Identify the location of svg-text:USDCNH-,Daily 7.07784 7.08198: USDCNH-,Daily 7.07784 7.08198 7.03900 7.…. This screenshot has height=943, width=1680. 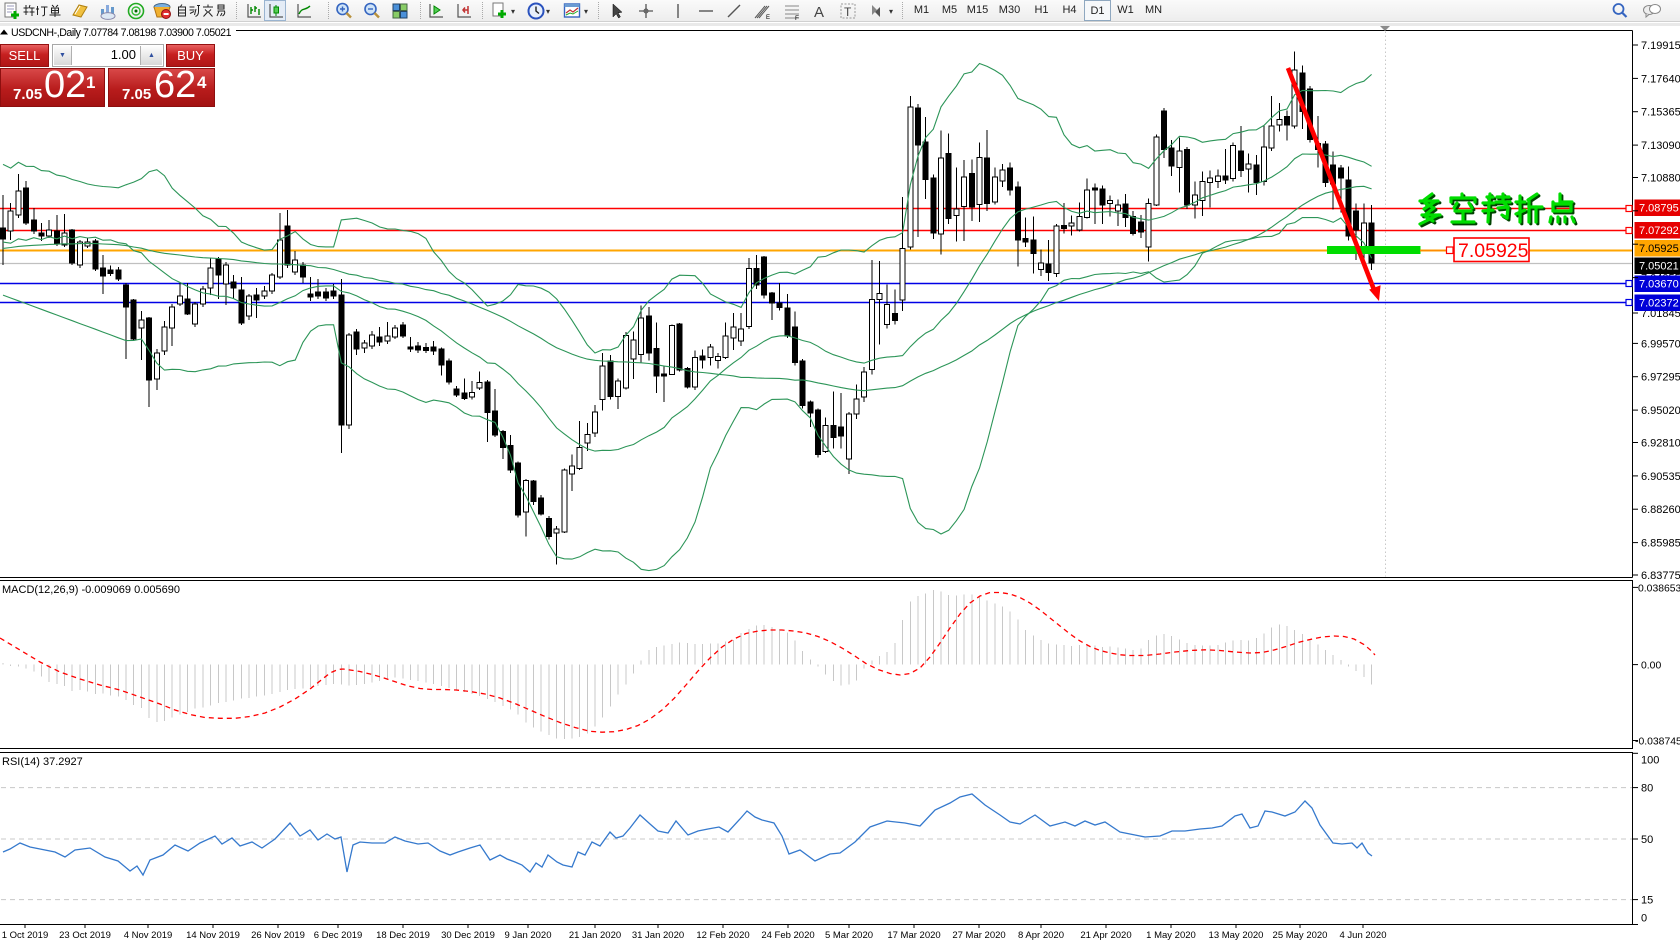
(121, 33).